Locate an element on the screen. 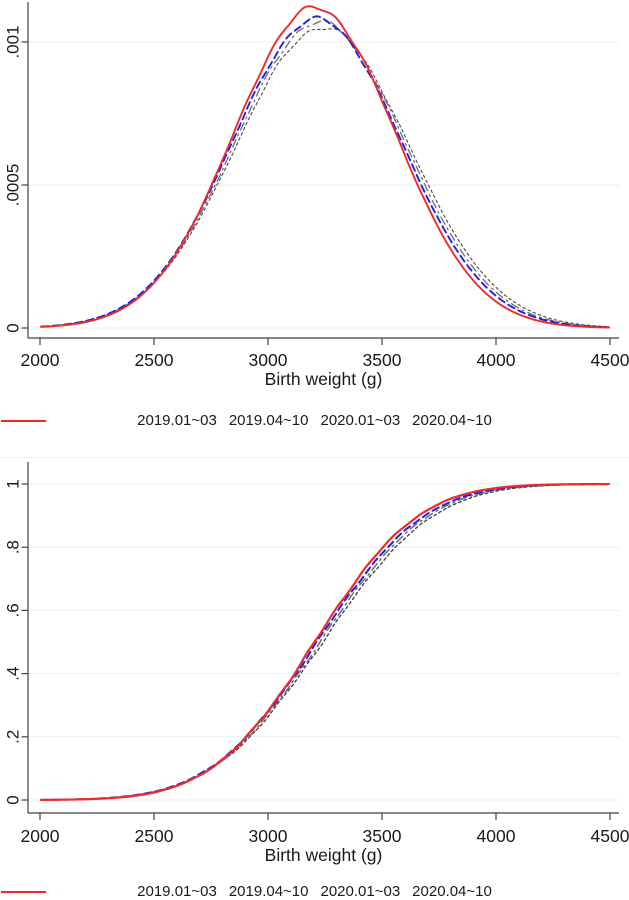 Image resolution: width=629 pixels, height=900 pixels. y-tick-label: .2 is located at coordinates (12, 737).